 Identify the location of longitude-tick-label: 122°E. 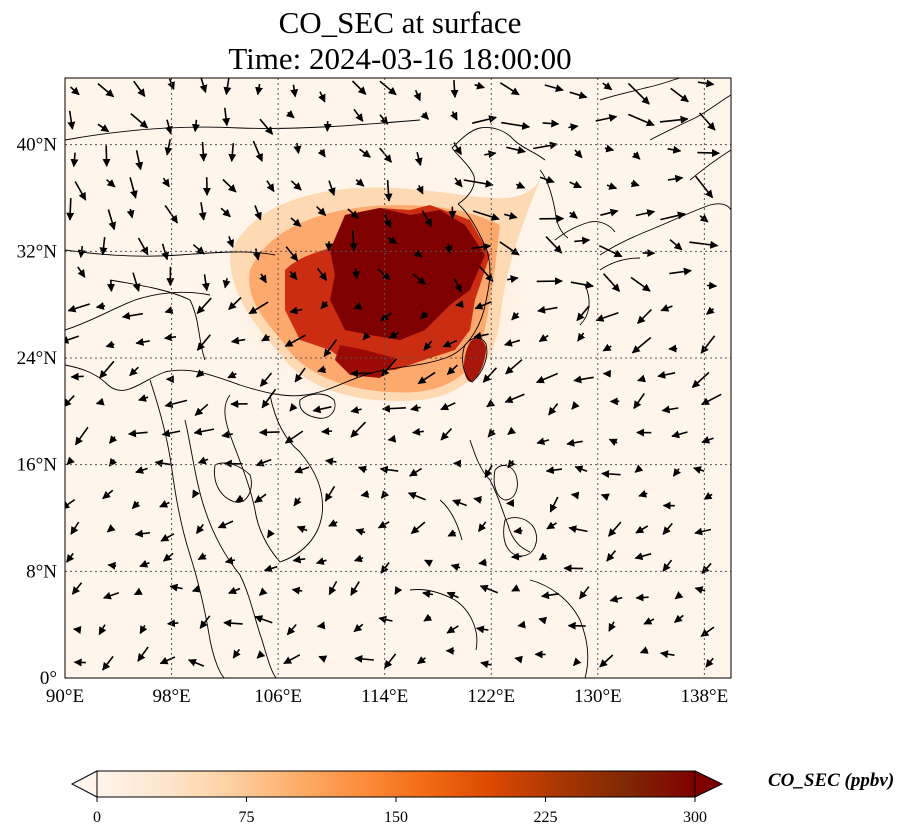
(491, 696).